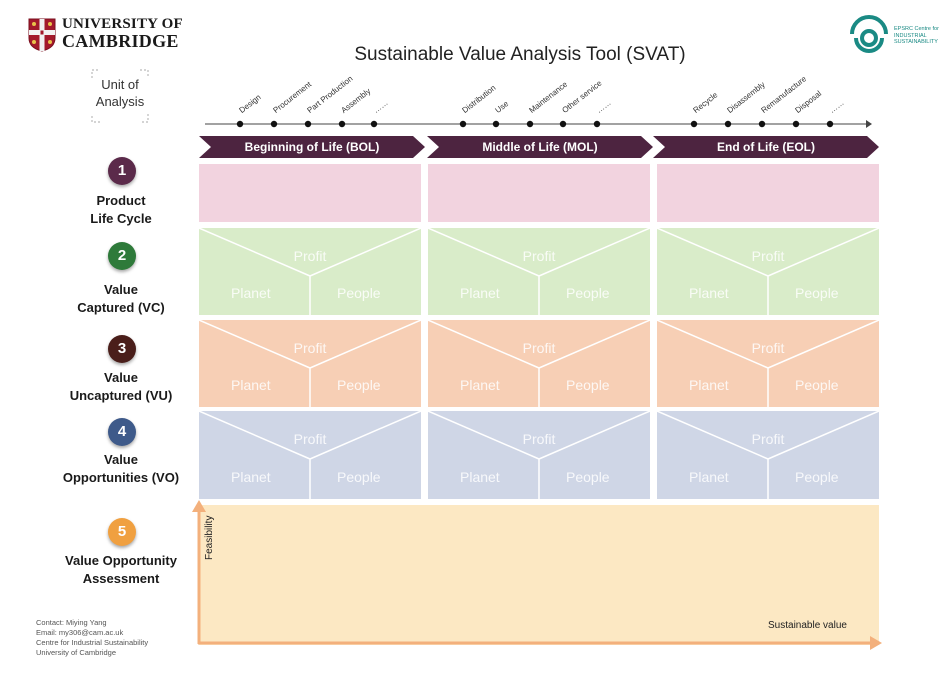 The image size is (950, 678). What do you see at coordinates (122, 432) in the screenshot?
I see `row-number-4: 4` at bounding box center [122, 432].